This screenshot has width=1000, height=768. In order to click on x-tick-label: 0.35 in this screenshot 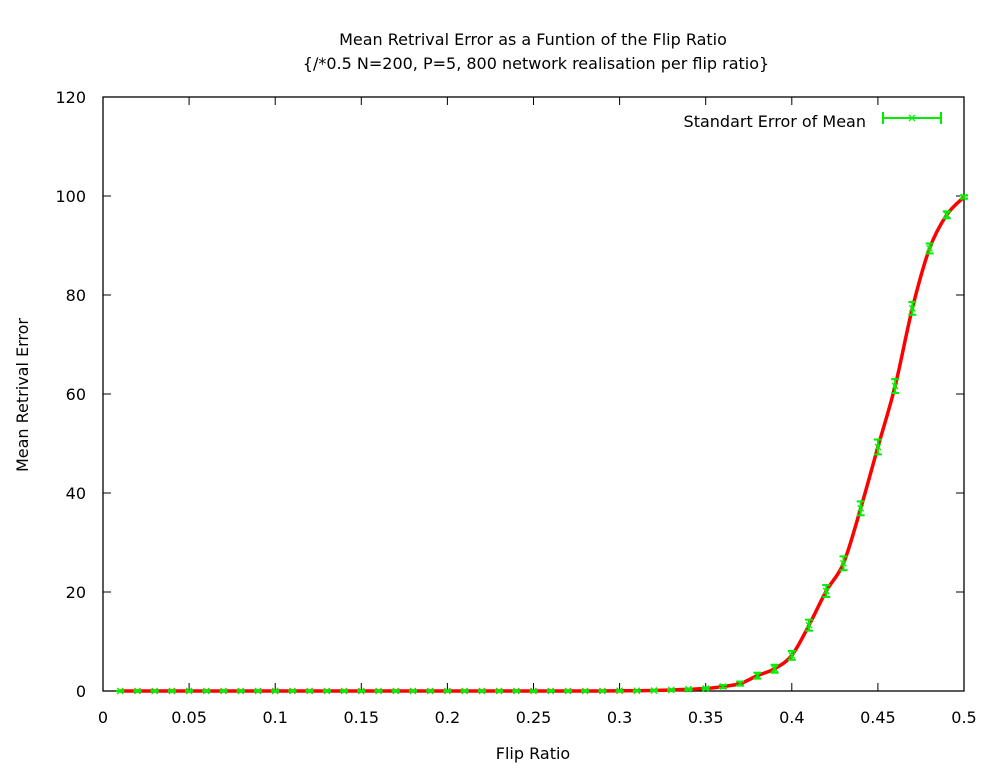, I will do `click(706, 717)`.